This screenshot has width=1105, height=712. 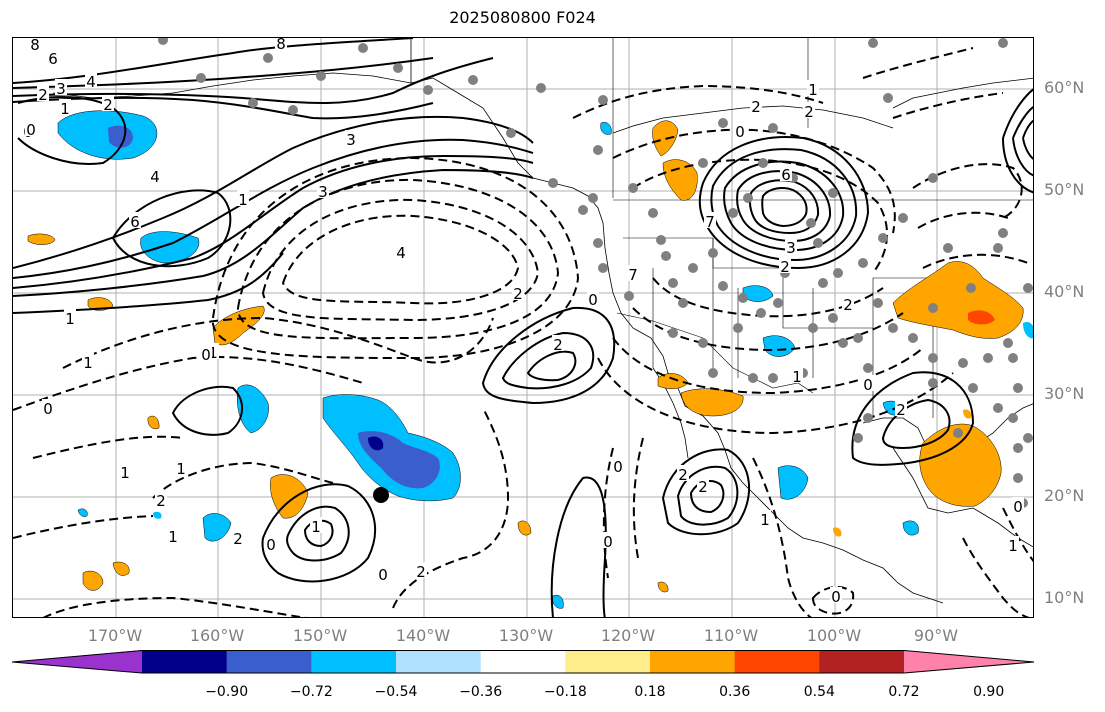 I want to click on colorbar-outline, so click(x=523, y=662).